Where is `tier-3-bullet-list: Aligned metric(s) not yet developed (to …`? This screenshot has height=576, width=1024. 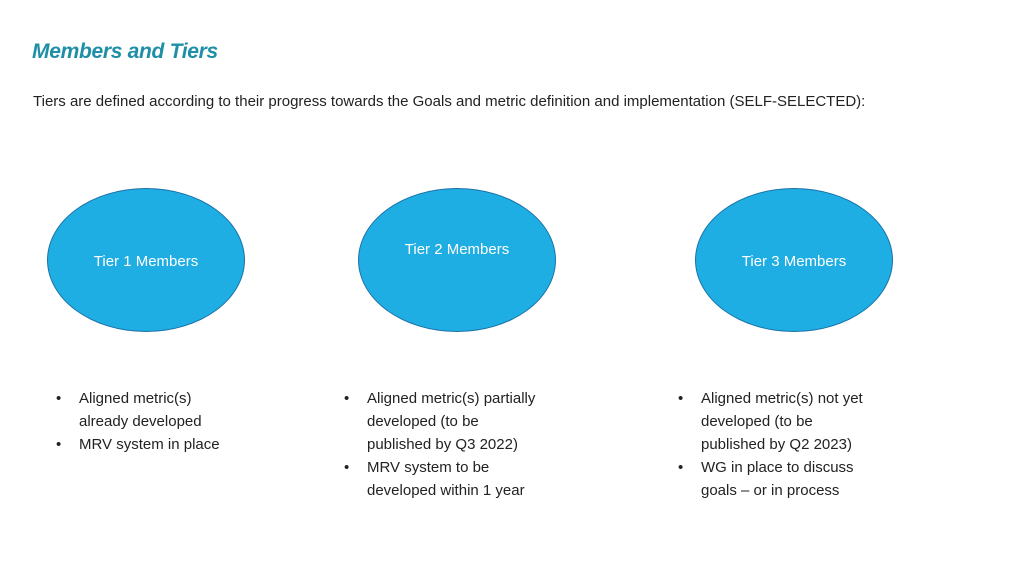 tier-3-bullet-list: Aligned metric(s) not yet developed (to … is located at coordinates (797, 444).